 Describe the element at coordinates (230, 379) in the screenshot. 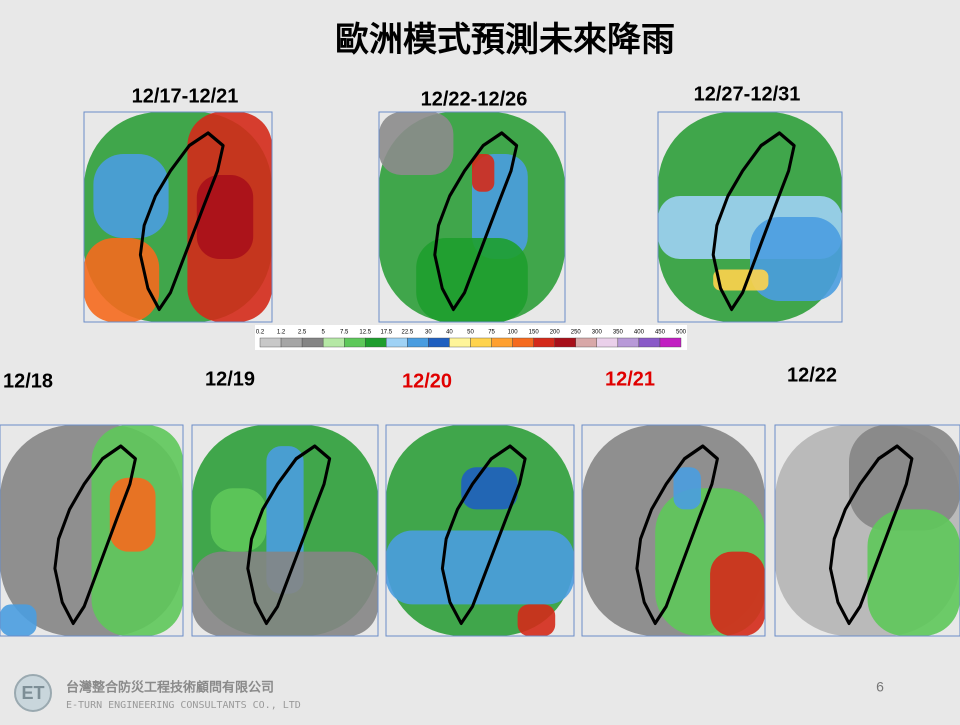

I see `day-label: 12/19` at that location.